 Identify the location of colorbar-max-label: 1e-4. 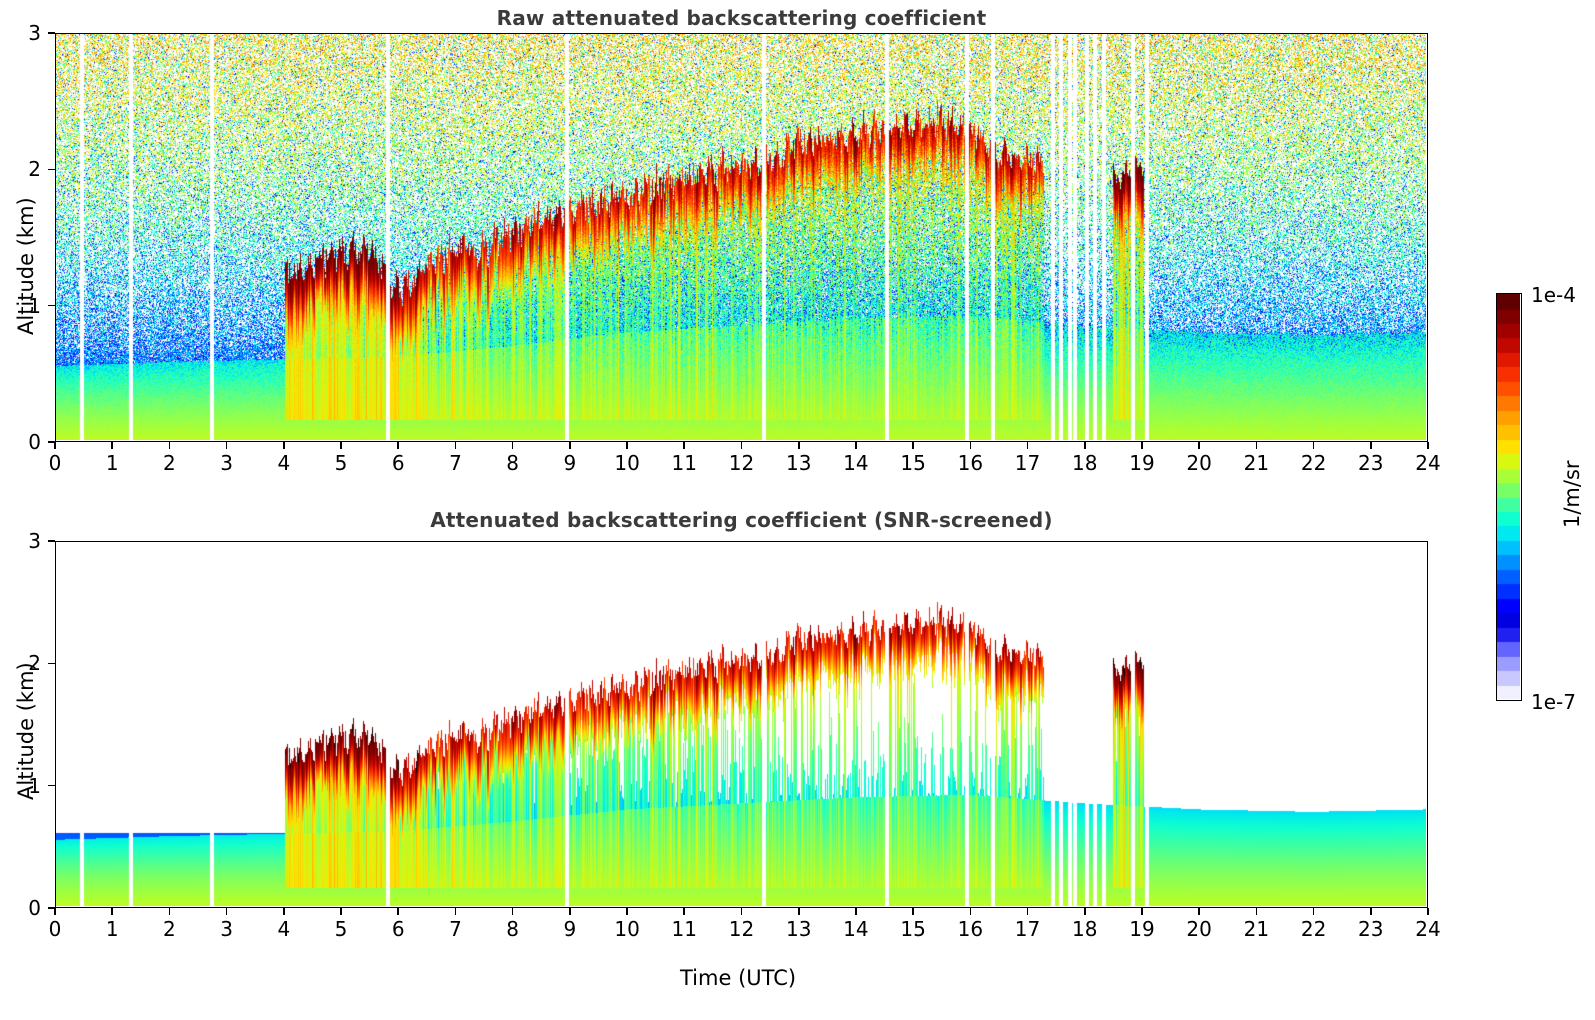
(1553, 295).